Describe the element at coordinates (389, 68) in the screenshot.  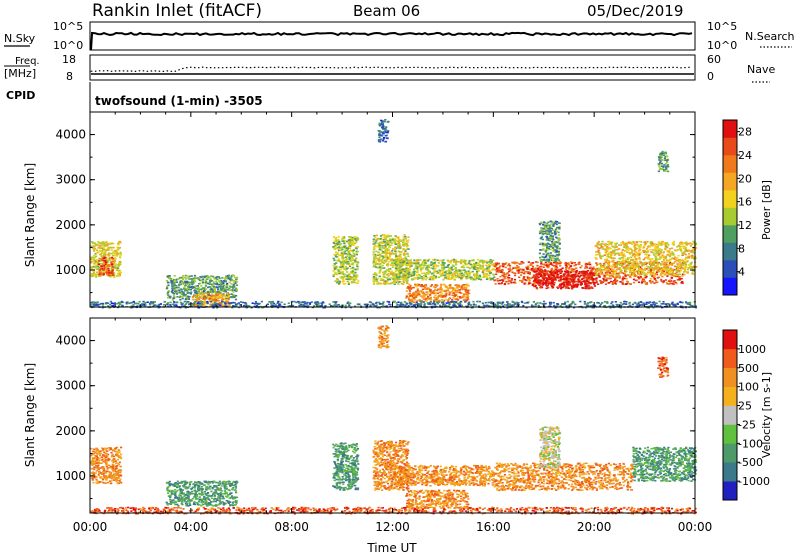
I see `freq-panel: Freq. [MHz] 18 8 60 0 Nave` at that location.